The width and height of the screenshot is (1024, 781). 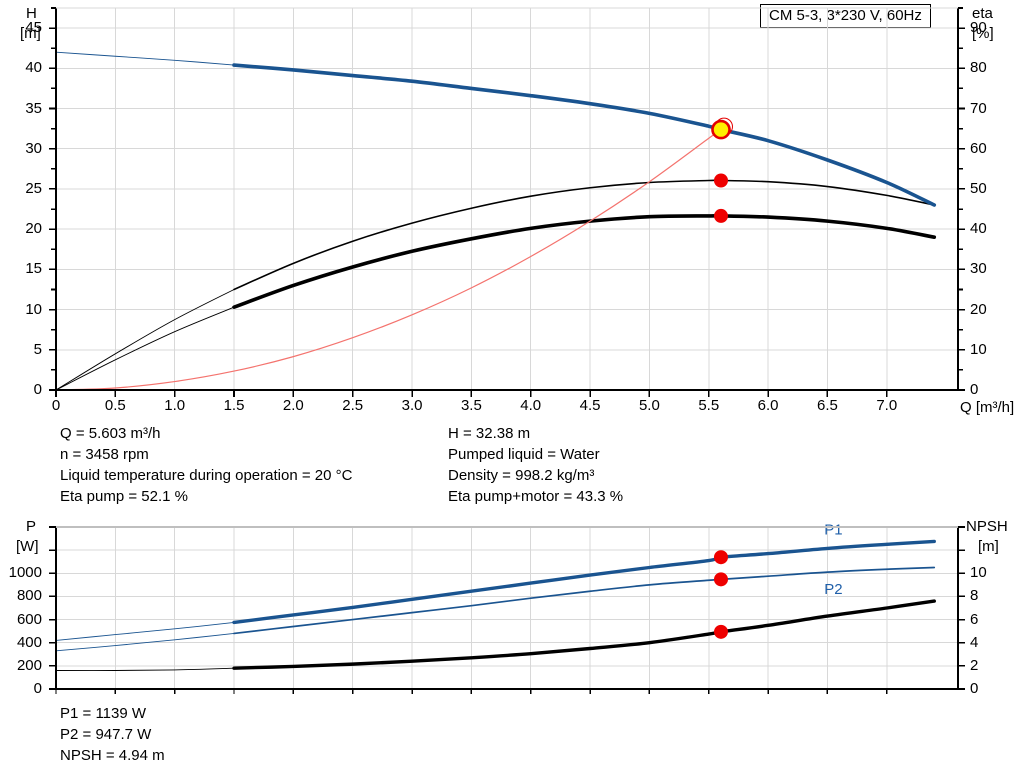 What do you see at coordinates (978, 269) in the screenshot?
I see `top-y2-tick-label: 30` at bounding box center [978, 269].